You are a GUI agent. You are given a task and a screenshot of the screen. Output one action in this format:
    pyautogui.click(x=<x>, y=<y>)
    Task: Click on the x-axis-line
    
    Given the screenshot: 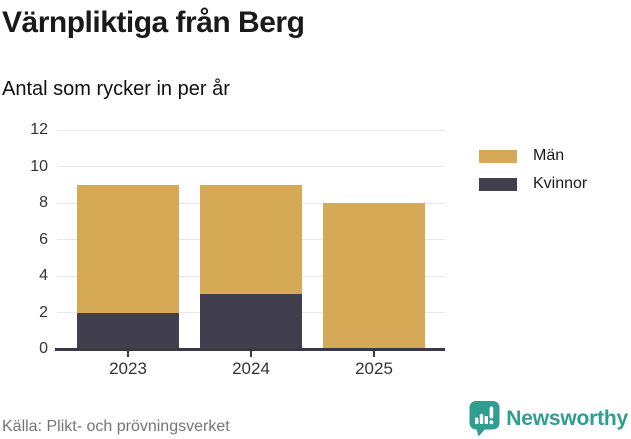 What is the action you would take?
    pyautogui.click(x=250, y=349)
    